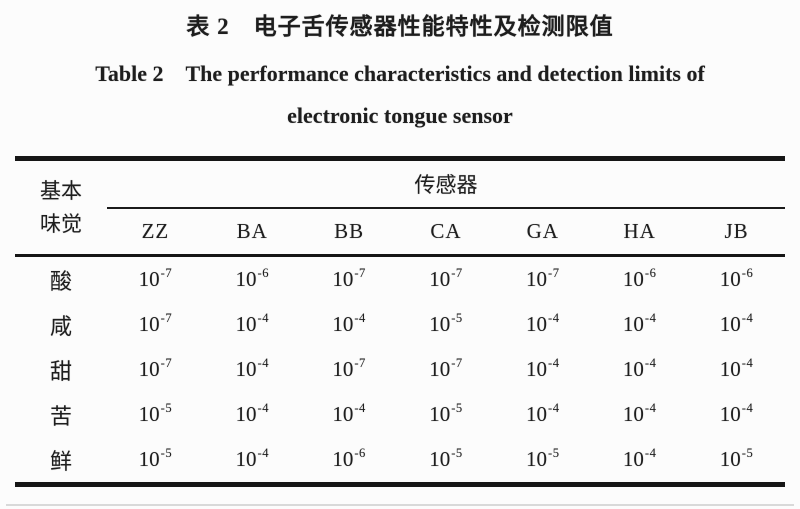 The height and width of the screenshot is (509, 800). What do you see at coordinates (400, 279) in the screenshot?
I see `table-row: 酸 10-7 10-6 10-7 10-7 10-7 10-6 10-6` at bounding box center [400, 279].